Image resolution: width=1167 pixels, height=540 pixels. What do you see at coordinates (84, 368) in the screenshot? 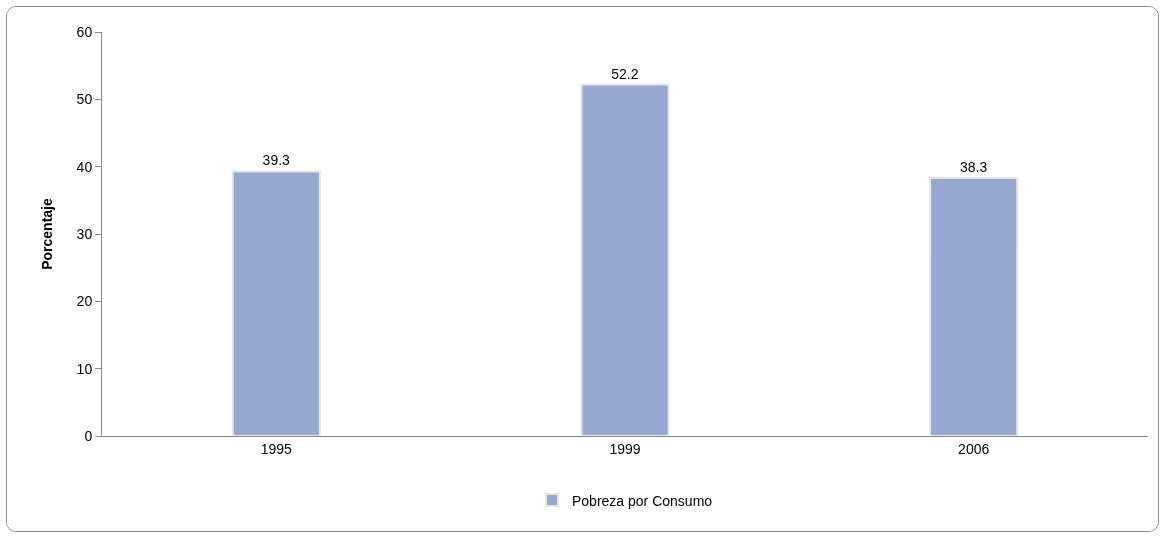
I see `y-tick-label: 10` at bounding box center [84, 368].